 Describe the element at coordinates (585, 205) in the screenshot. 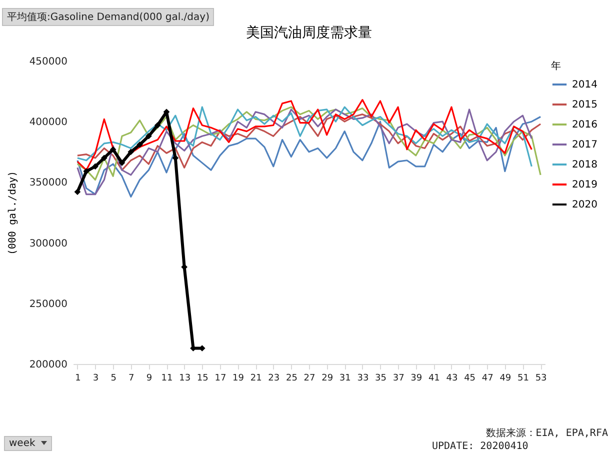

I see `legend-label: 2020` at that location.